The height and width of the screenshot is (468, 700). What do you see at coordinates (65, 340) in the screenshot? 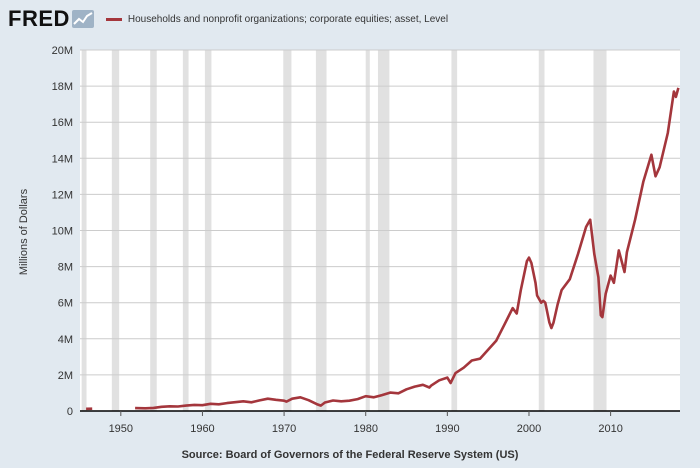
I see `y-tick-label: 4M` at bounding box center [65, 340].